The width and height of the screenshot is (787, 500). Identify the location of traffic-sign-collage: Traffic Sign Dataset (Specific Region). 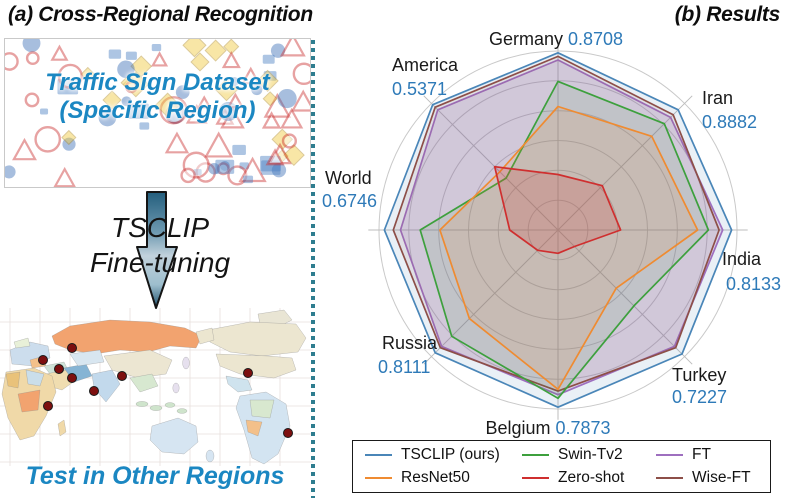
(157, 113).